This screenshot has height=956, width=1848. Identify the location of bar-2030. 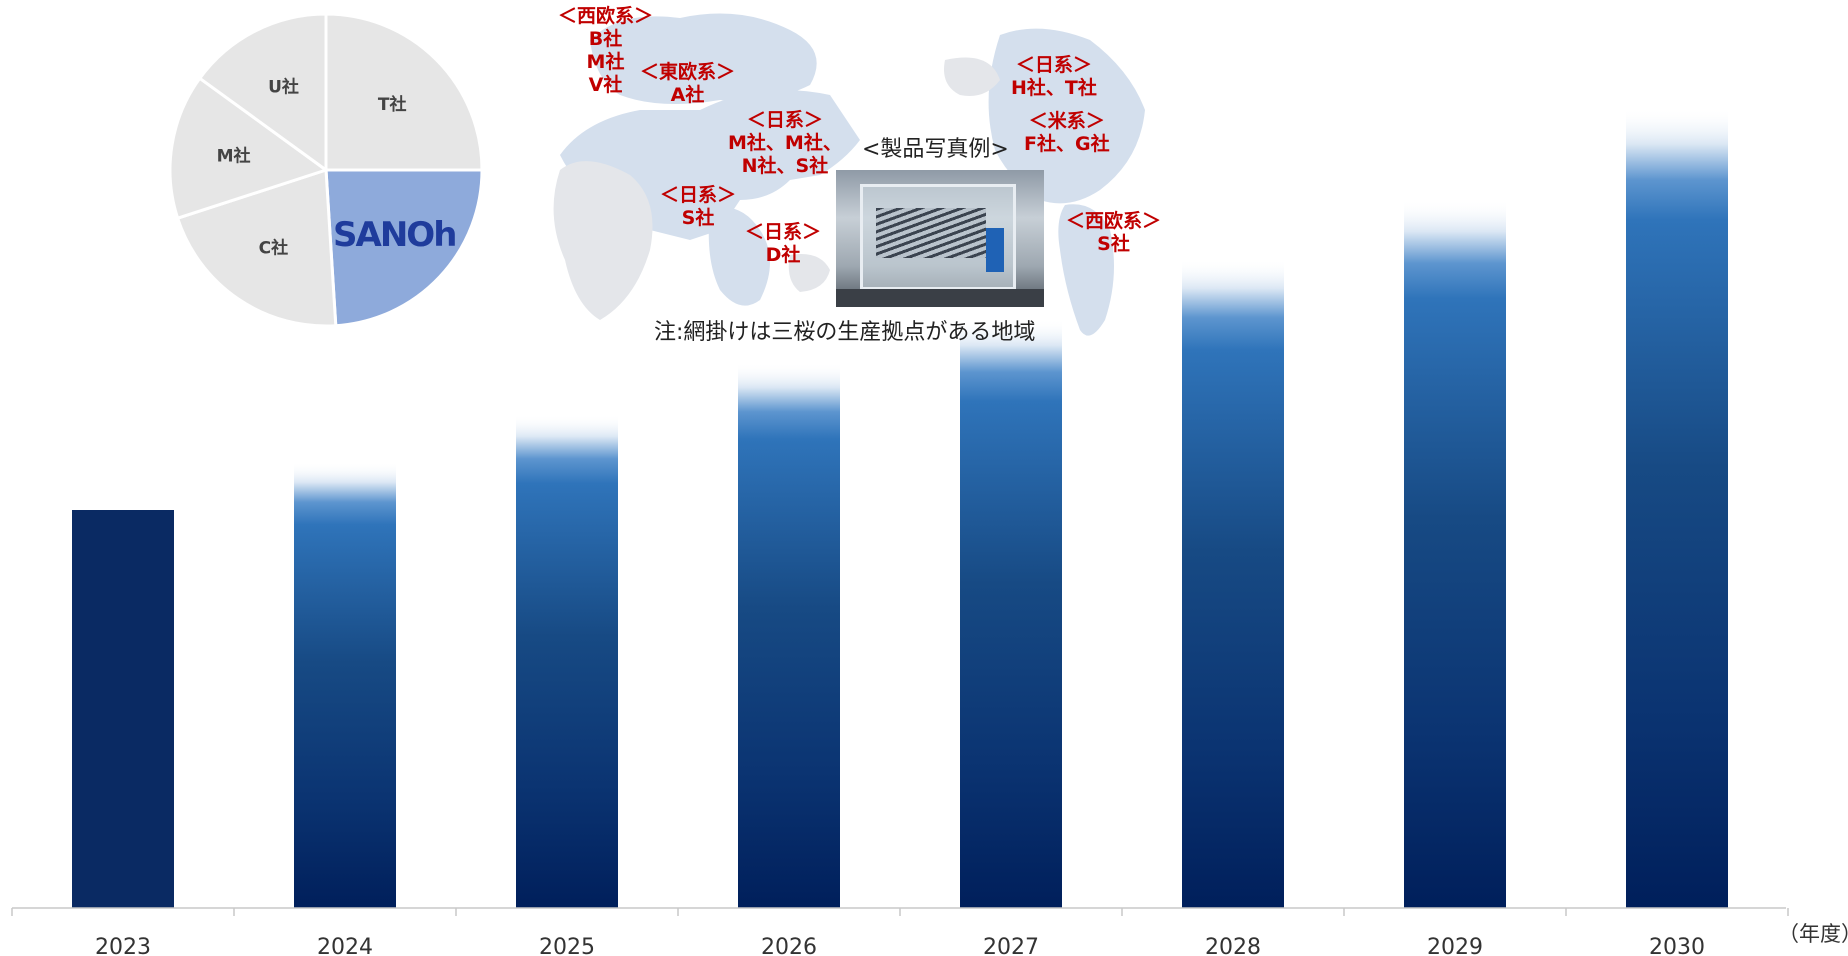
(1677, 508).